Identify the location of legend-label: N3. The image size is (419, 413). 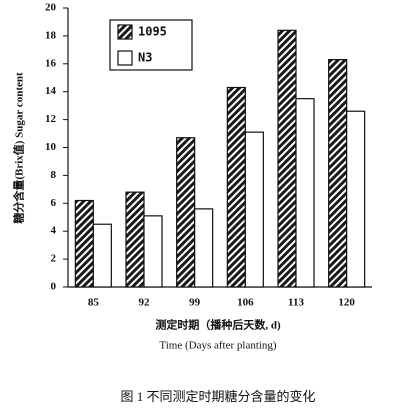
(145, 58).